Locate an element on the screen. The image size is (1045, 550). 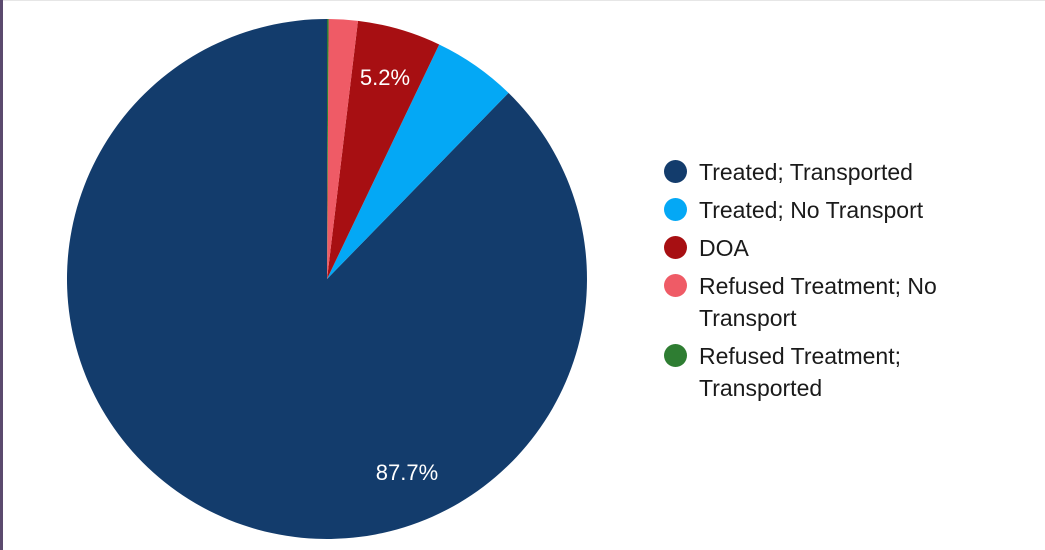
legend-item: Treated; No Transport is located at coordinates (834, 210).